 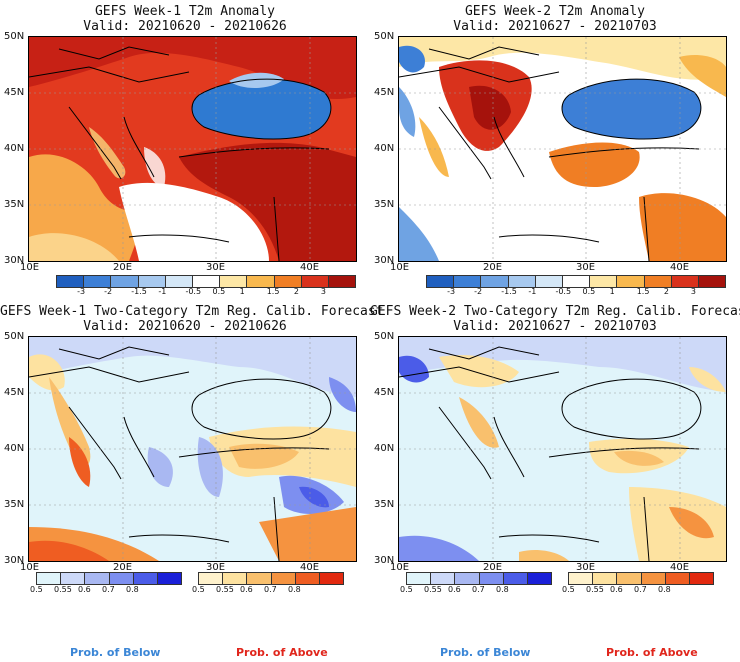 What do you see at coordinates (637, 590) in the screenshot?
I see `prob-above-colorbar-labels: 0.5 0.55 0.6 0.7 0.8` at bounding box center [637, 590].